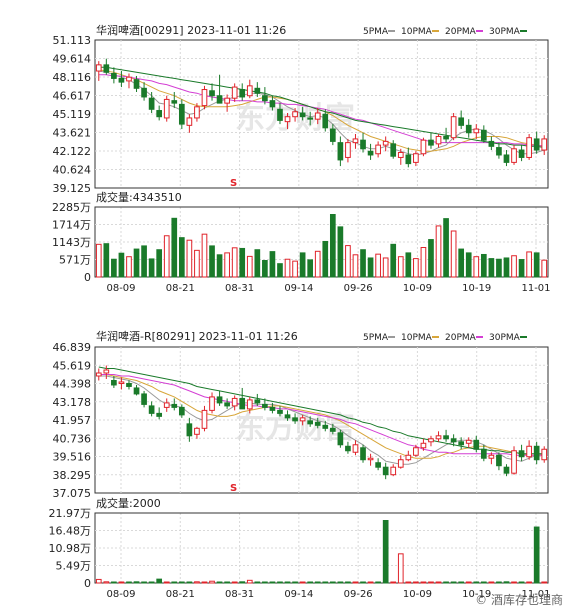  What do you see at coordinates (72, 347) in the screenshot?
I see `price-tick-label: 46.839` at bounding box center [72, 347].